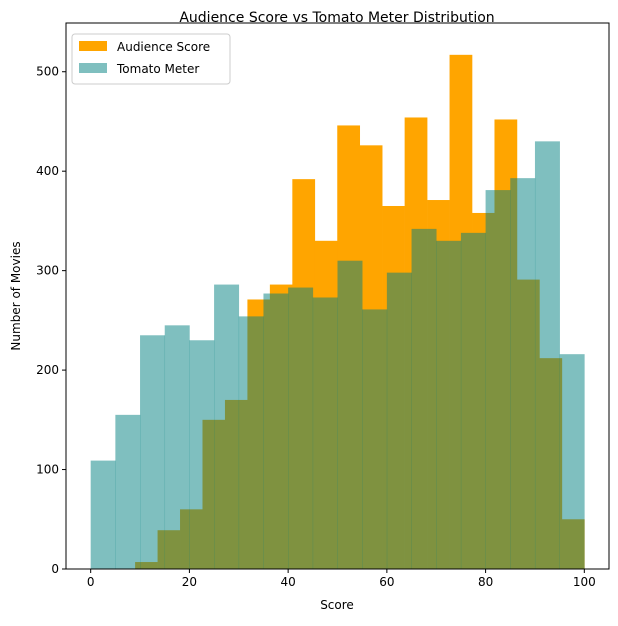  What do you see at coordinates (189, 582) in the screenshot?
I see `x-tick-label: 20` at bounding box center [189, 582].